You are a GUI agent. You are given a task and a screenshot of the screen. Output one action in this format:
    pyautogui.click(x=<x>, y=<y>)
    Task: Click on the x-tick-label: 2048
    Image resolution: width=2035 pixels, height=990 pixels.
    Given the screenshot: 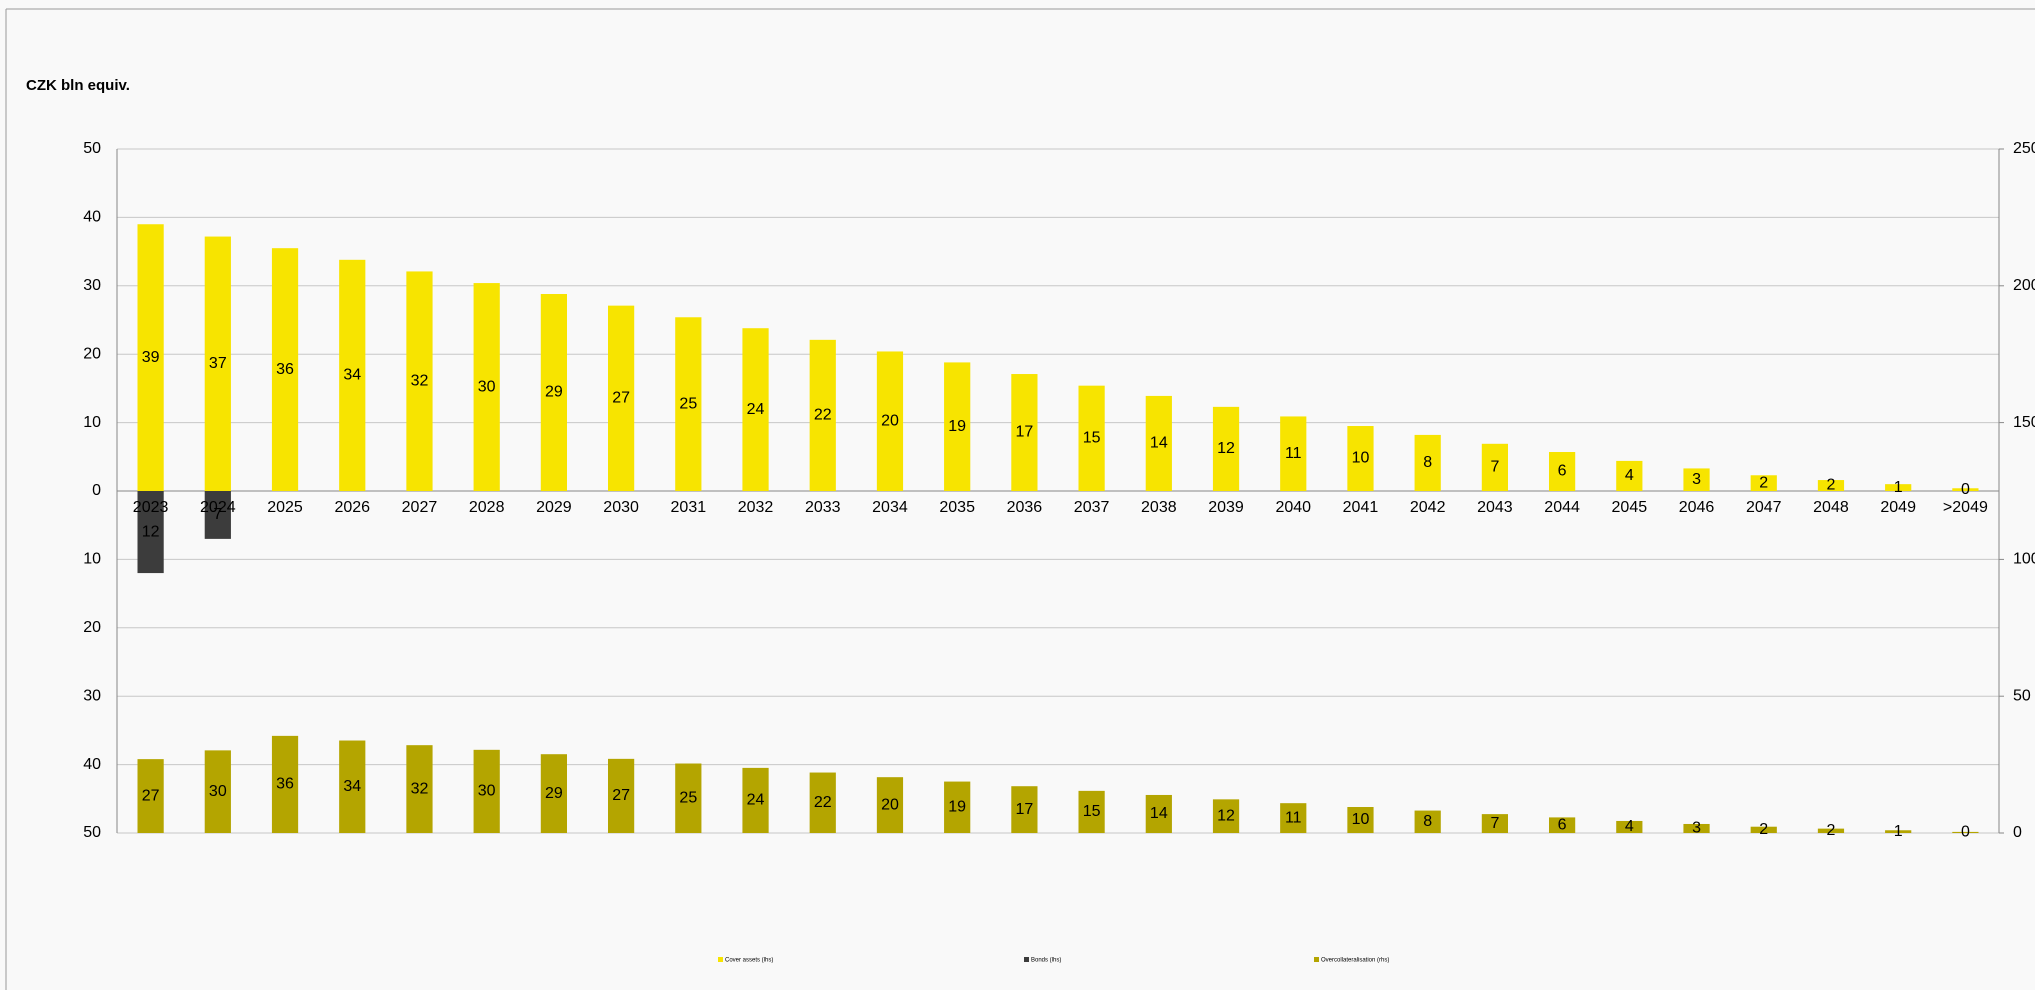 What is the action you would take?
    pyautogui.click(x=1831, y=507)
    